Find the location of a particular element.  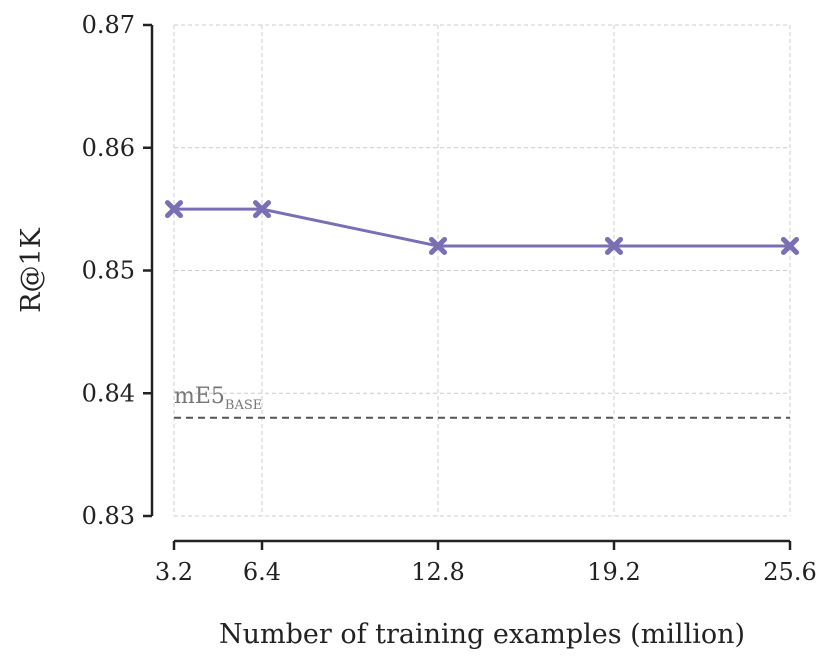

x-axis-ticks: 3.2 6.4 12.8 19.2 25.6 is located at coordinates (486, 563).